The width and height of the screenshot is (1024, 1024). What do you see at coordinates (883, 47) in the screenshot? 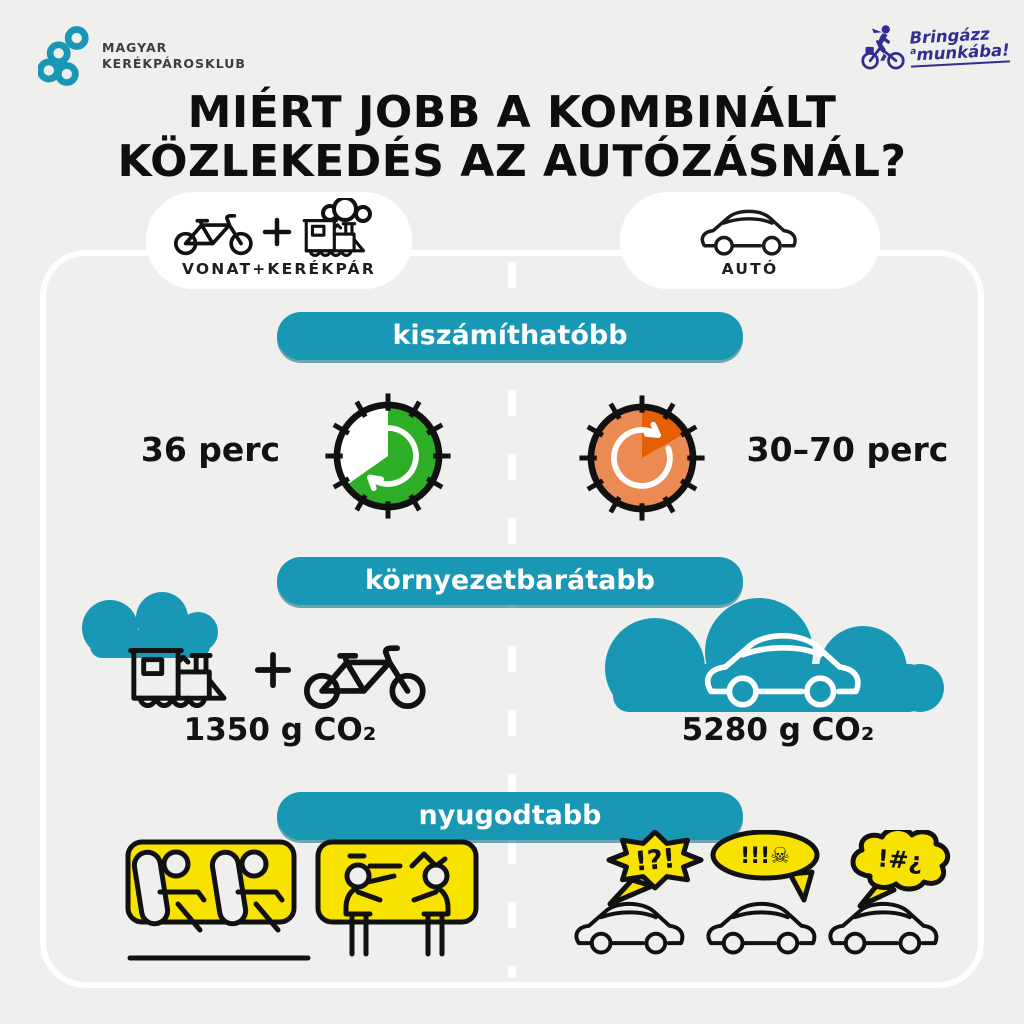
I see `cyclist-icon` at bounding box center [883, 47].